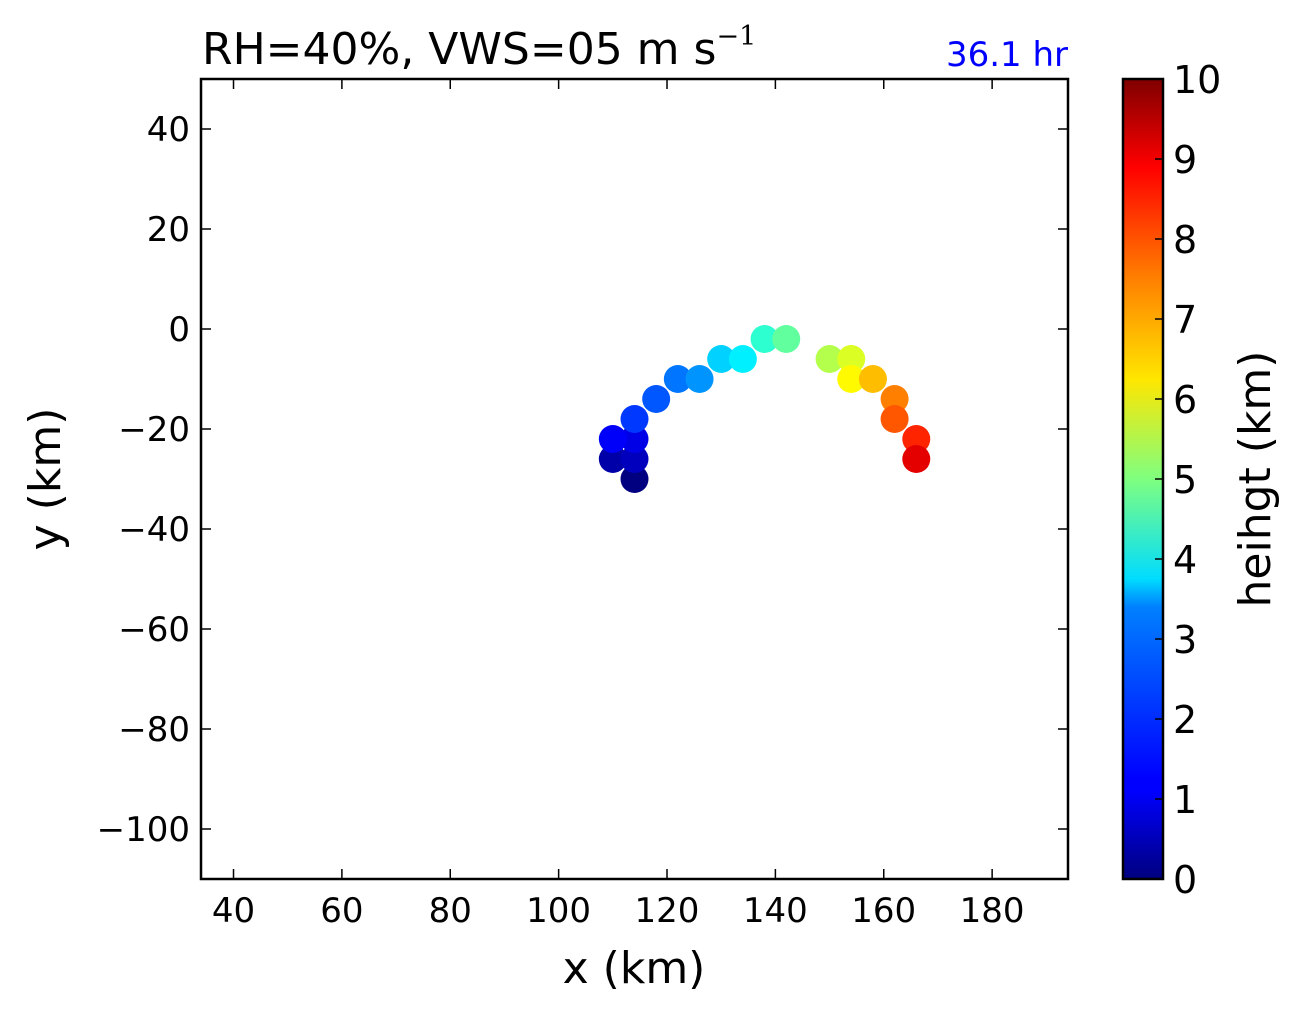  Describe the element at coordinates (45, 479) in the screenshot. I see `y-axis-label: y (km)` at that location.